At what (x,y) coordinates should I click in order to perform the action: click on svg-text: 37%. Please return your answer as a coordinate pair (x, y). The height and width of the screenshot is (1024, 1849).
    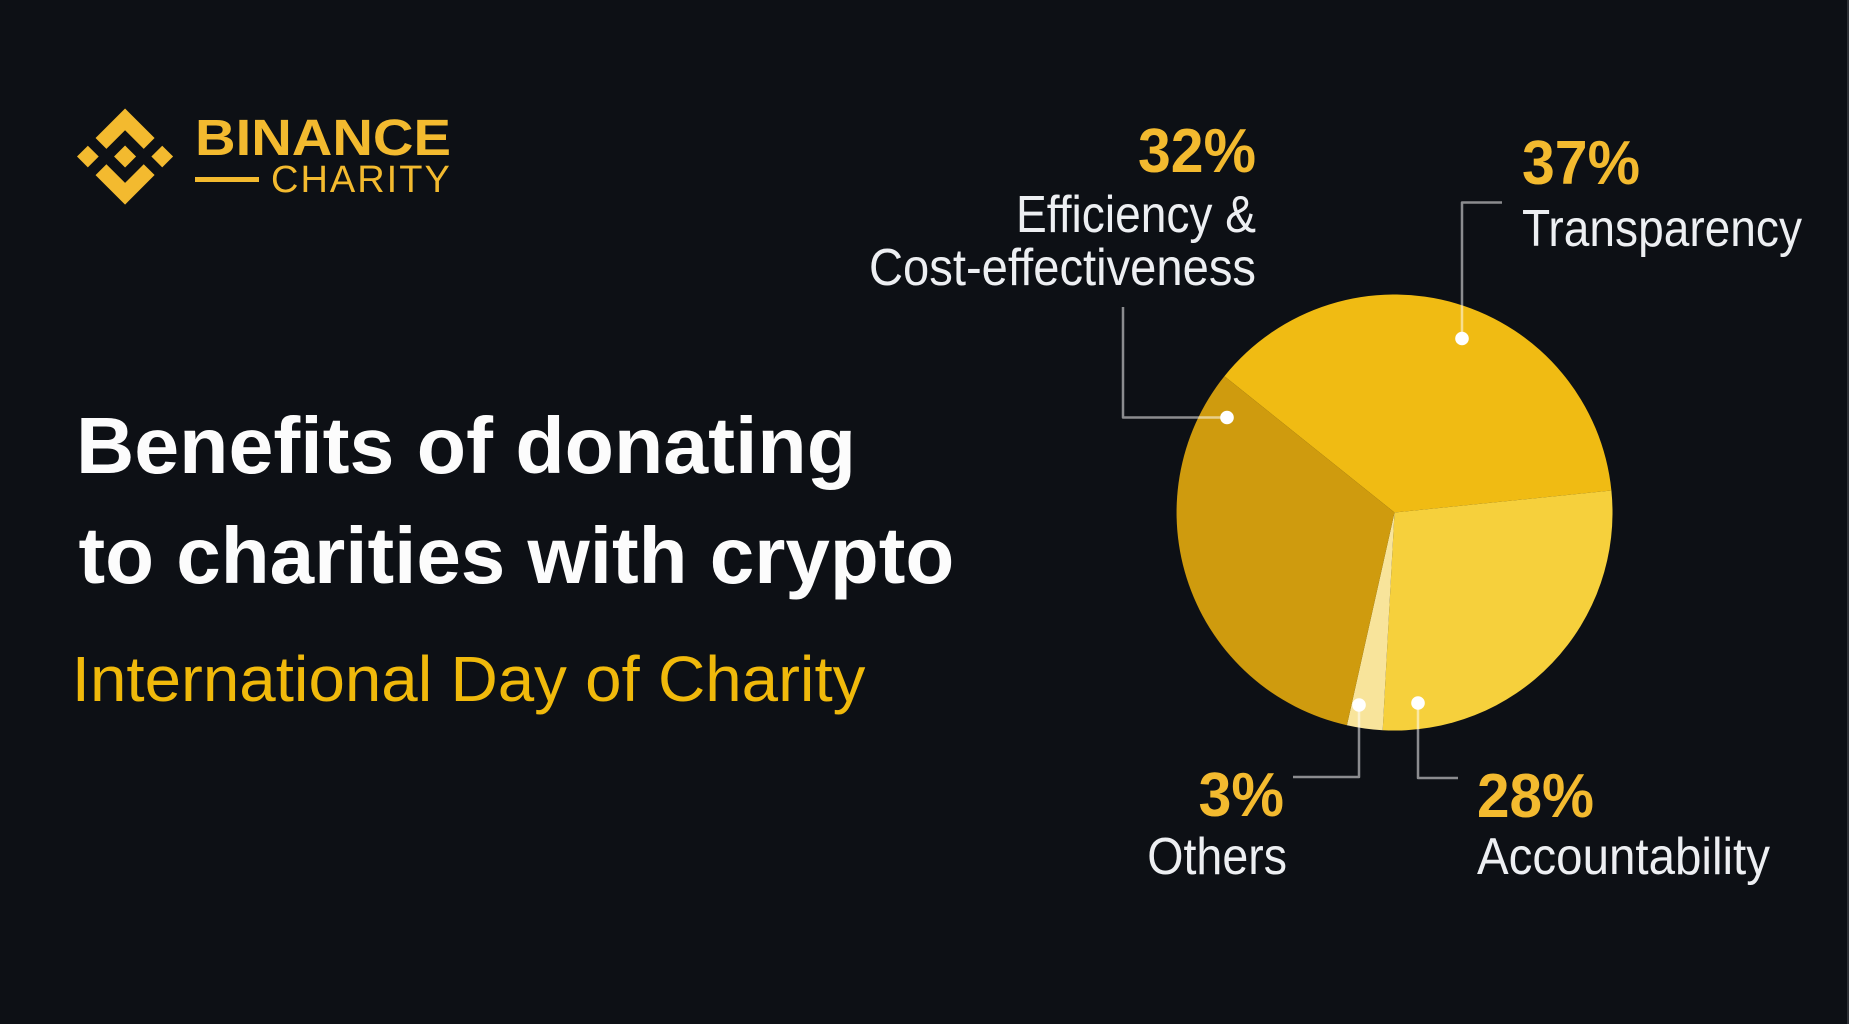
    Looking at the image, I should click on (1581, 163).